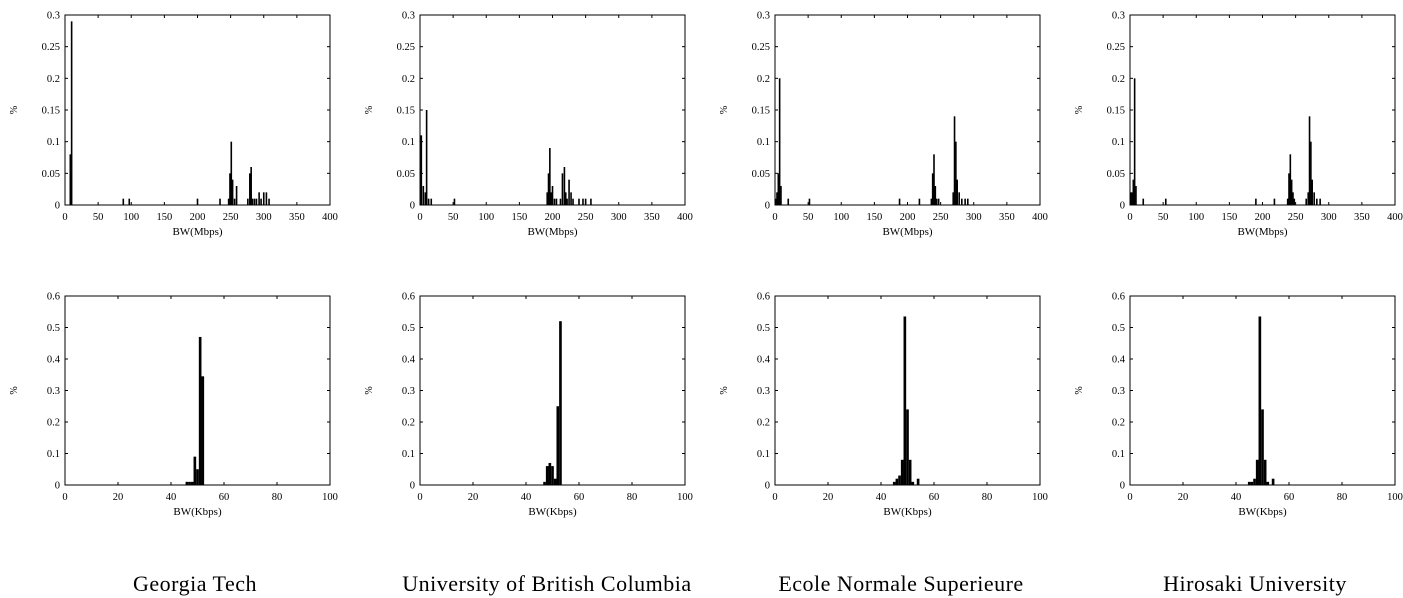 This screenshot has width=1403, height=598. Describe the element at coordinates (53, 328) in the screenshot. I see `y-tick-label: 0.5` at that location.